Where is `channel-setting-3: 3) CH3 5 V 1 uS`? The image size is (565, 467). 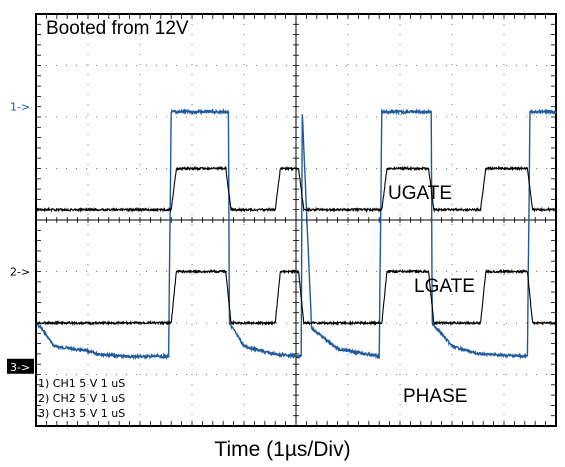
channel-setting-3: 3) CH3 5 V 1 uS is located at coordinates (81, 413).